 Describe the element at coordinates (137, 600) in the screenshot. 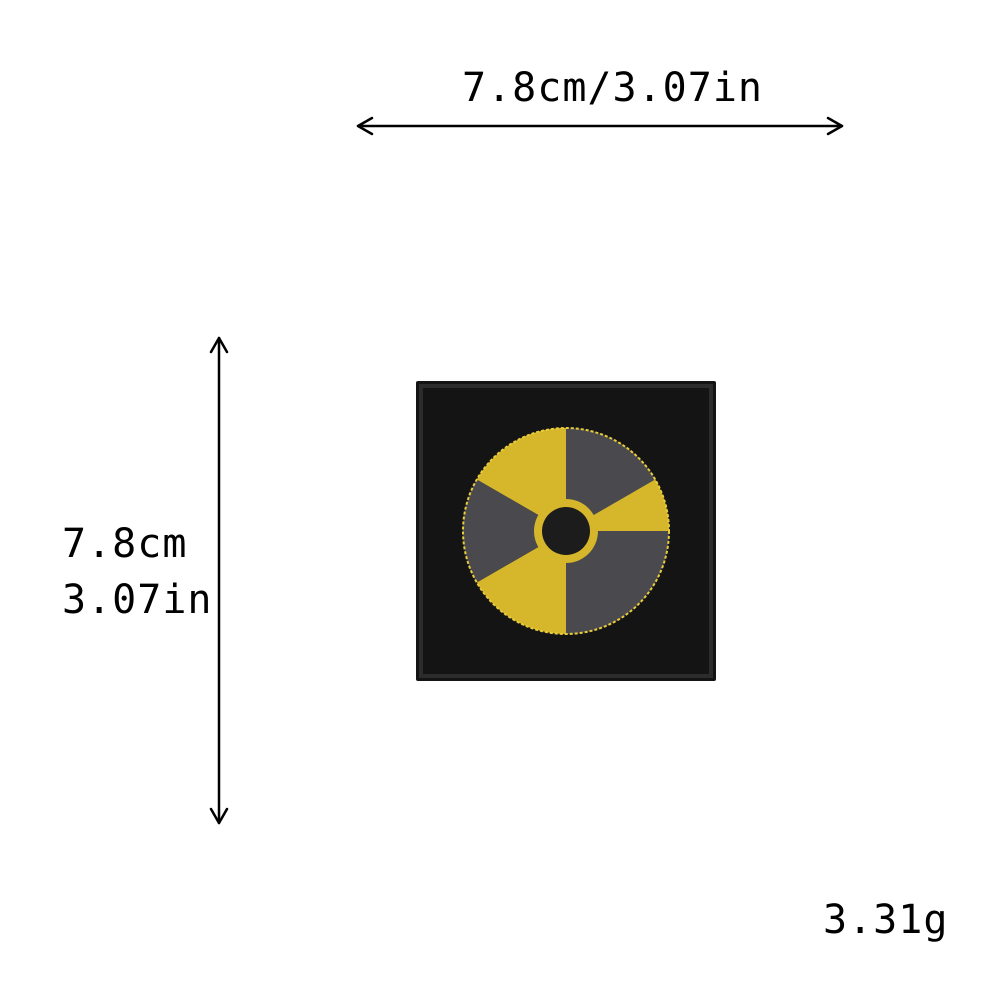

I see `height-dimension-in-label: 3.07in` at that location.